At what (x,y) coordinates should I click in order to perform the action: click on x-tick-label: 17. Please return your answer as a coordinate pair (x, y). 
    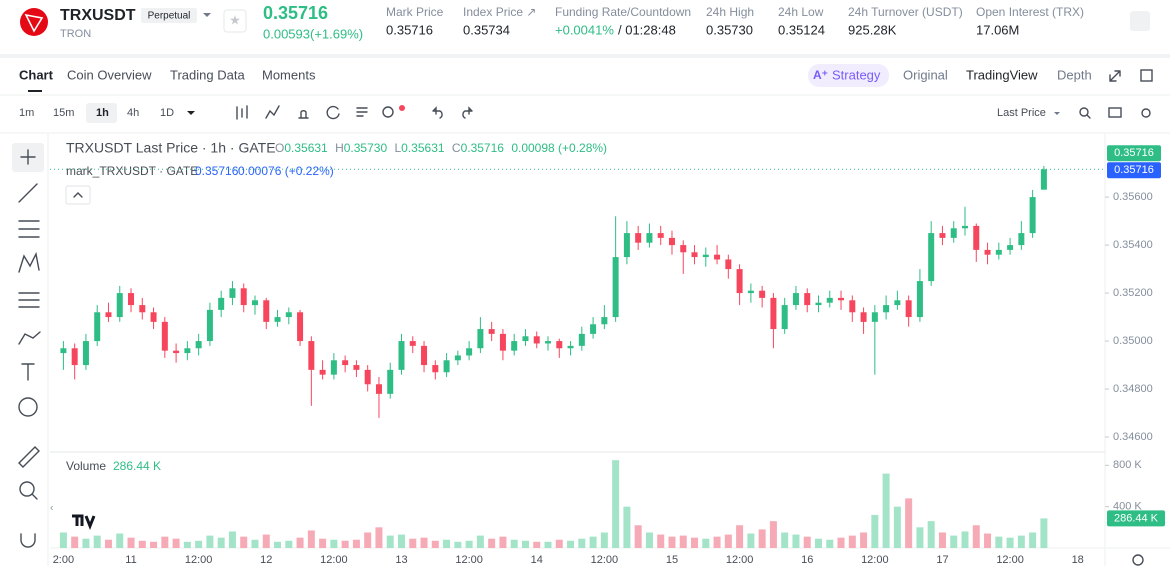
    Looking at the image, I should click on (942, 560).